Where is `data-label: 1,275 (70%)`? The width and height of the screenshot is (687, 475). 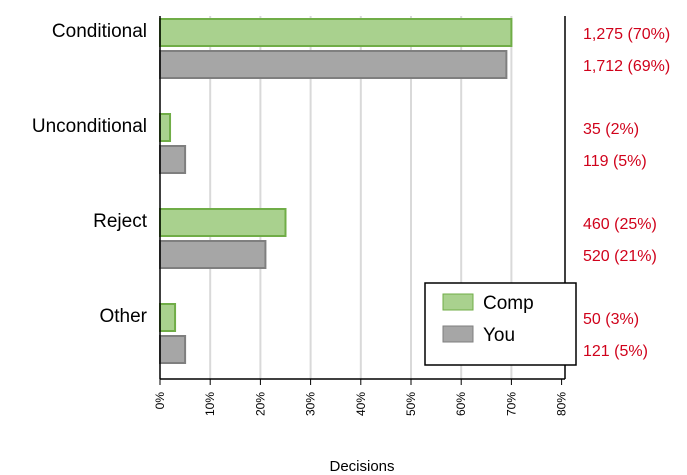
data-label: 1,275 (70%) is located at coordinates (626, 34).